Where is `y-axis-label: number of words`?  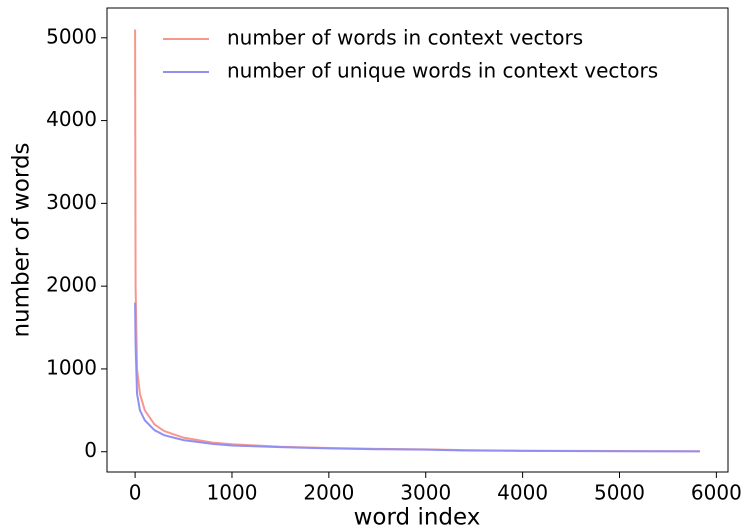
y-axis-label: number of words is located at coordinates (22, 239).